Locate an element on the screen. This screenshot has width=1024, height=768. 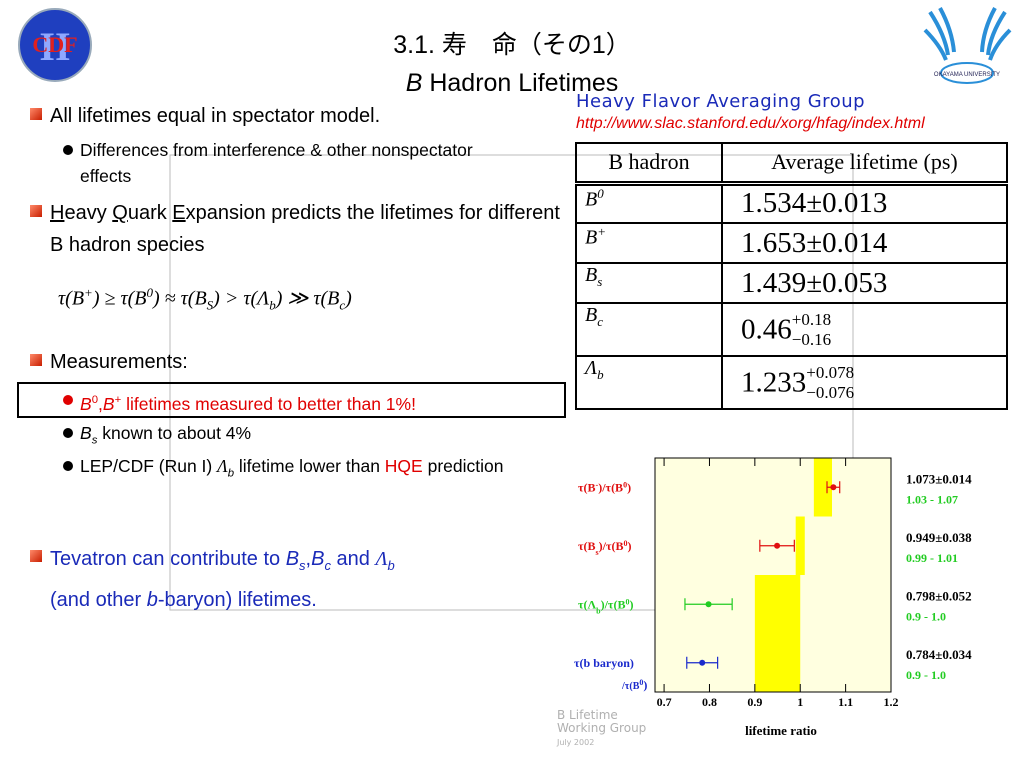
text-part: lifetime lower than is located at coordinates (309, 466).